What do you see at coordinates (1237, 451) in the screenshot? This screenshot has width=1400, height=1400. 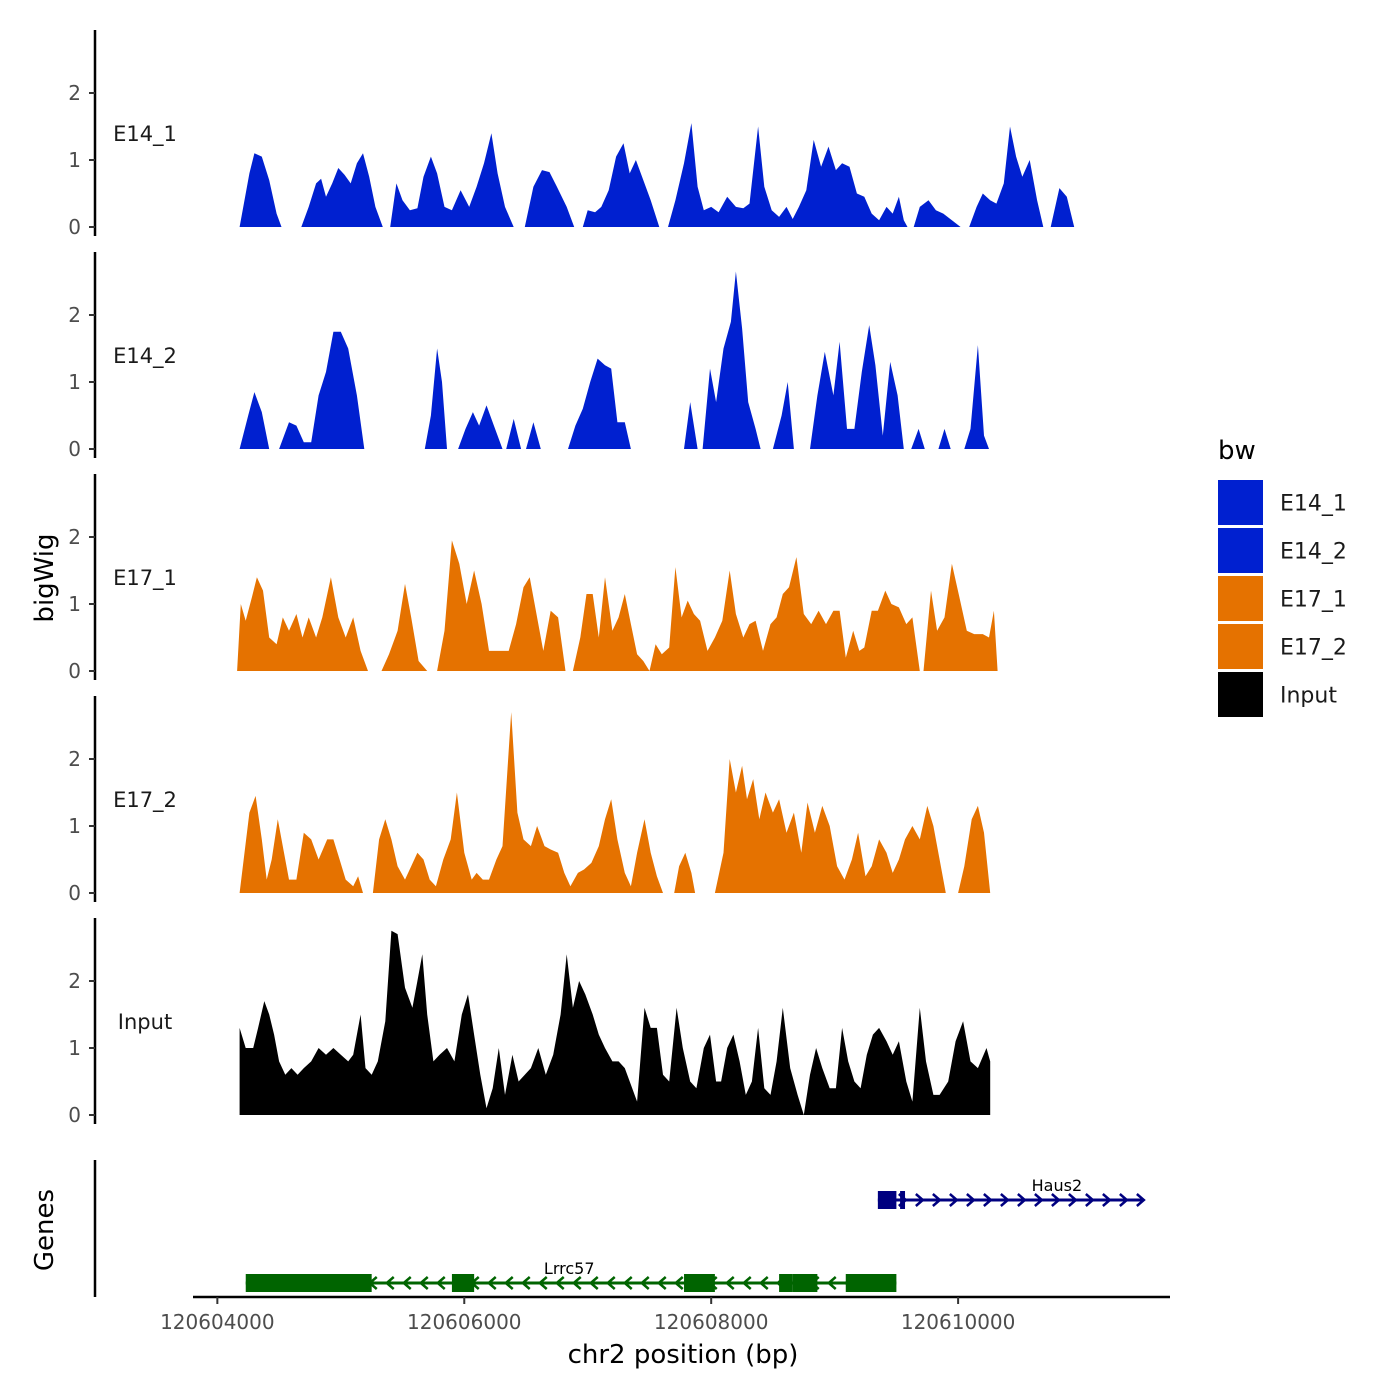 I see `legend-title: bw` at bounding box center [1237, 451].